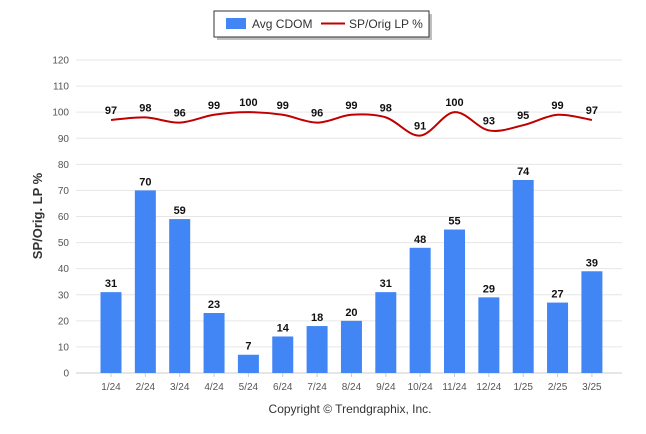 Image resolution: width=646 pixels, height=434 pixels. Describe the element at coordinates (489, 289) in the screenshot. I see `bar-value-label: 29` at that location.